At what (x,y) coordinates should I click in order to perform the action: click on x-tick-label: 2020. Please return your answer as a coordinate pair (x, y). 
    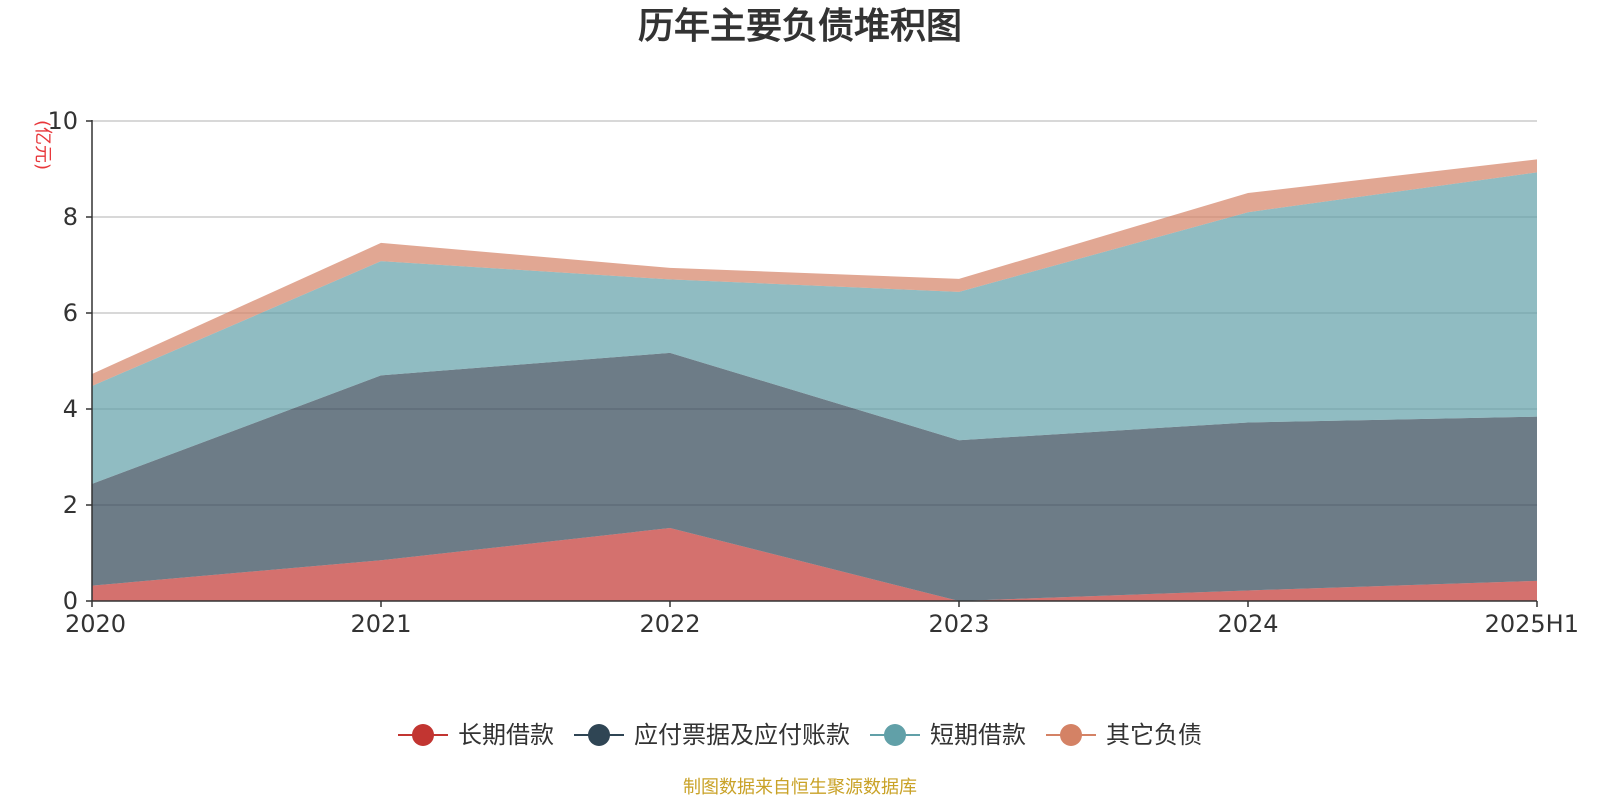
    Looking at the image, I should click on (95, 624).